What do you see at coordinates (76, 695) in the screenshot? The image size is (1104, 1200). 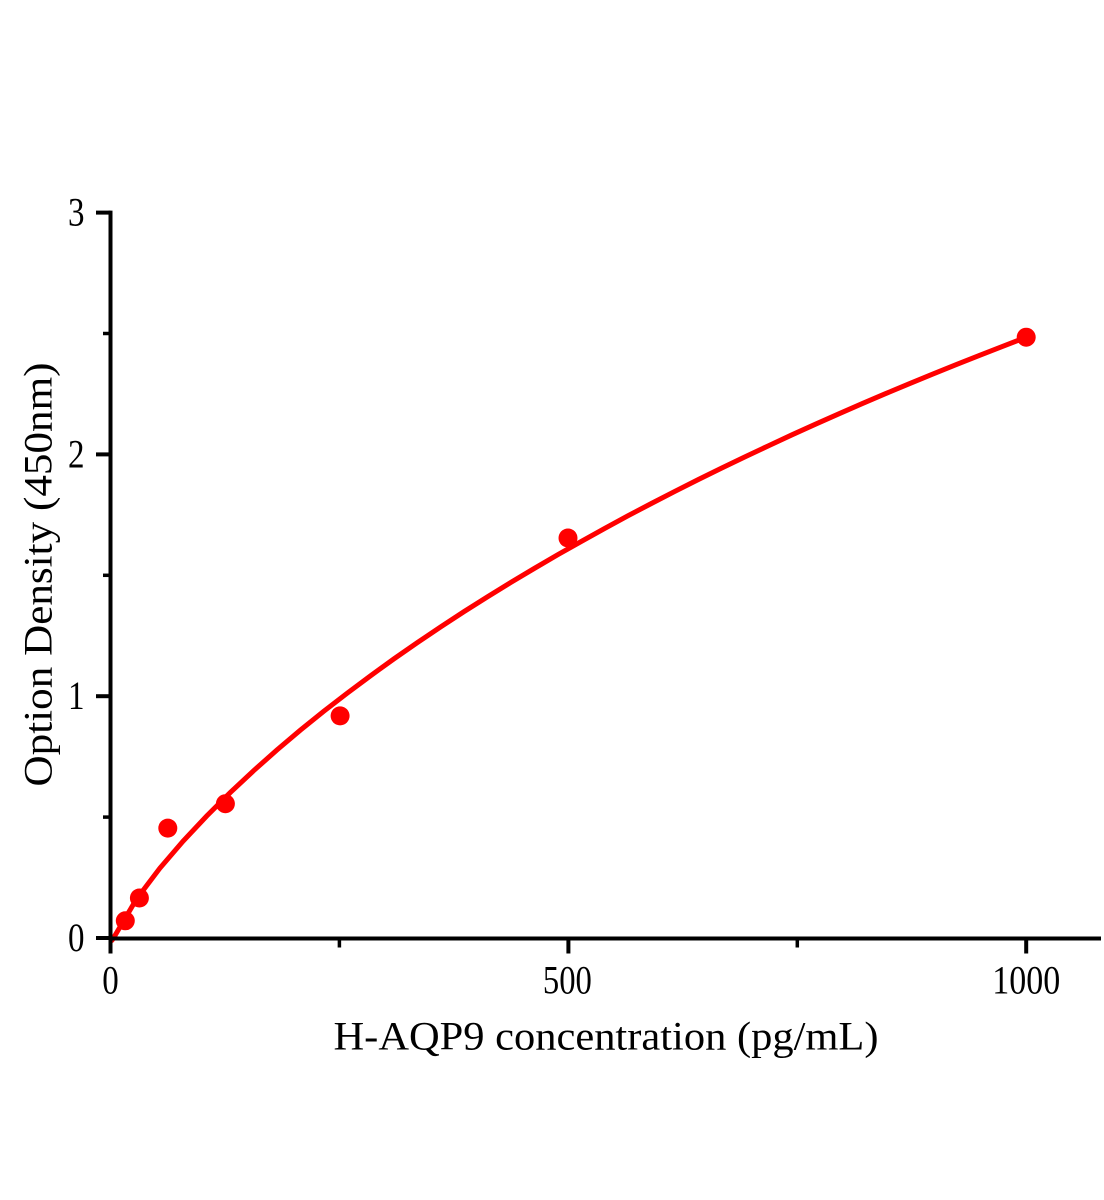 I see `svg-text: 1` at bounding box center [76, 695].